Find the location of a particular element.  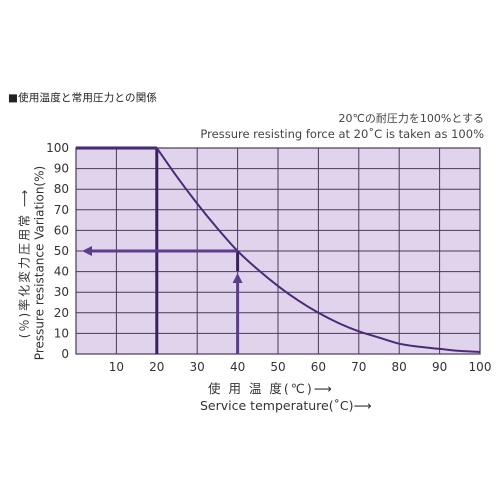

y-tick-label-90: 90 is located at coordinates (61, 169).